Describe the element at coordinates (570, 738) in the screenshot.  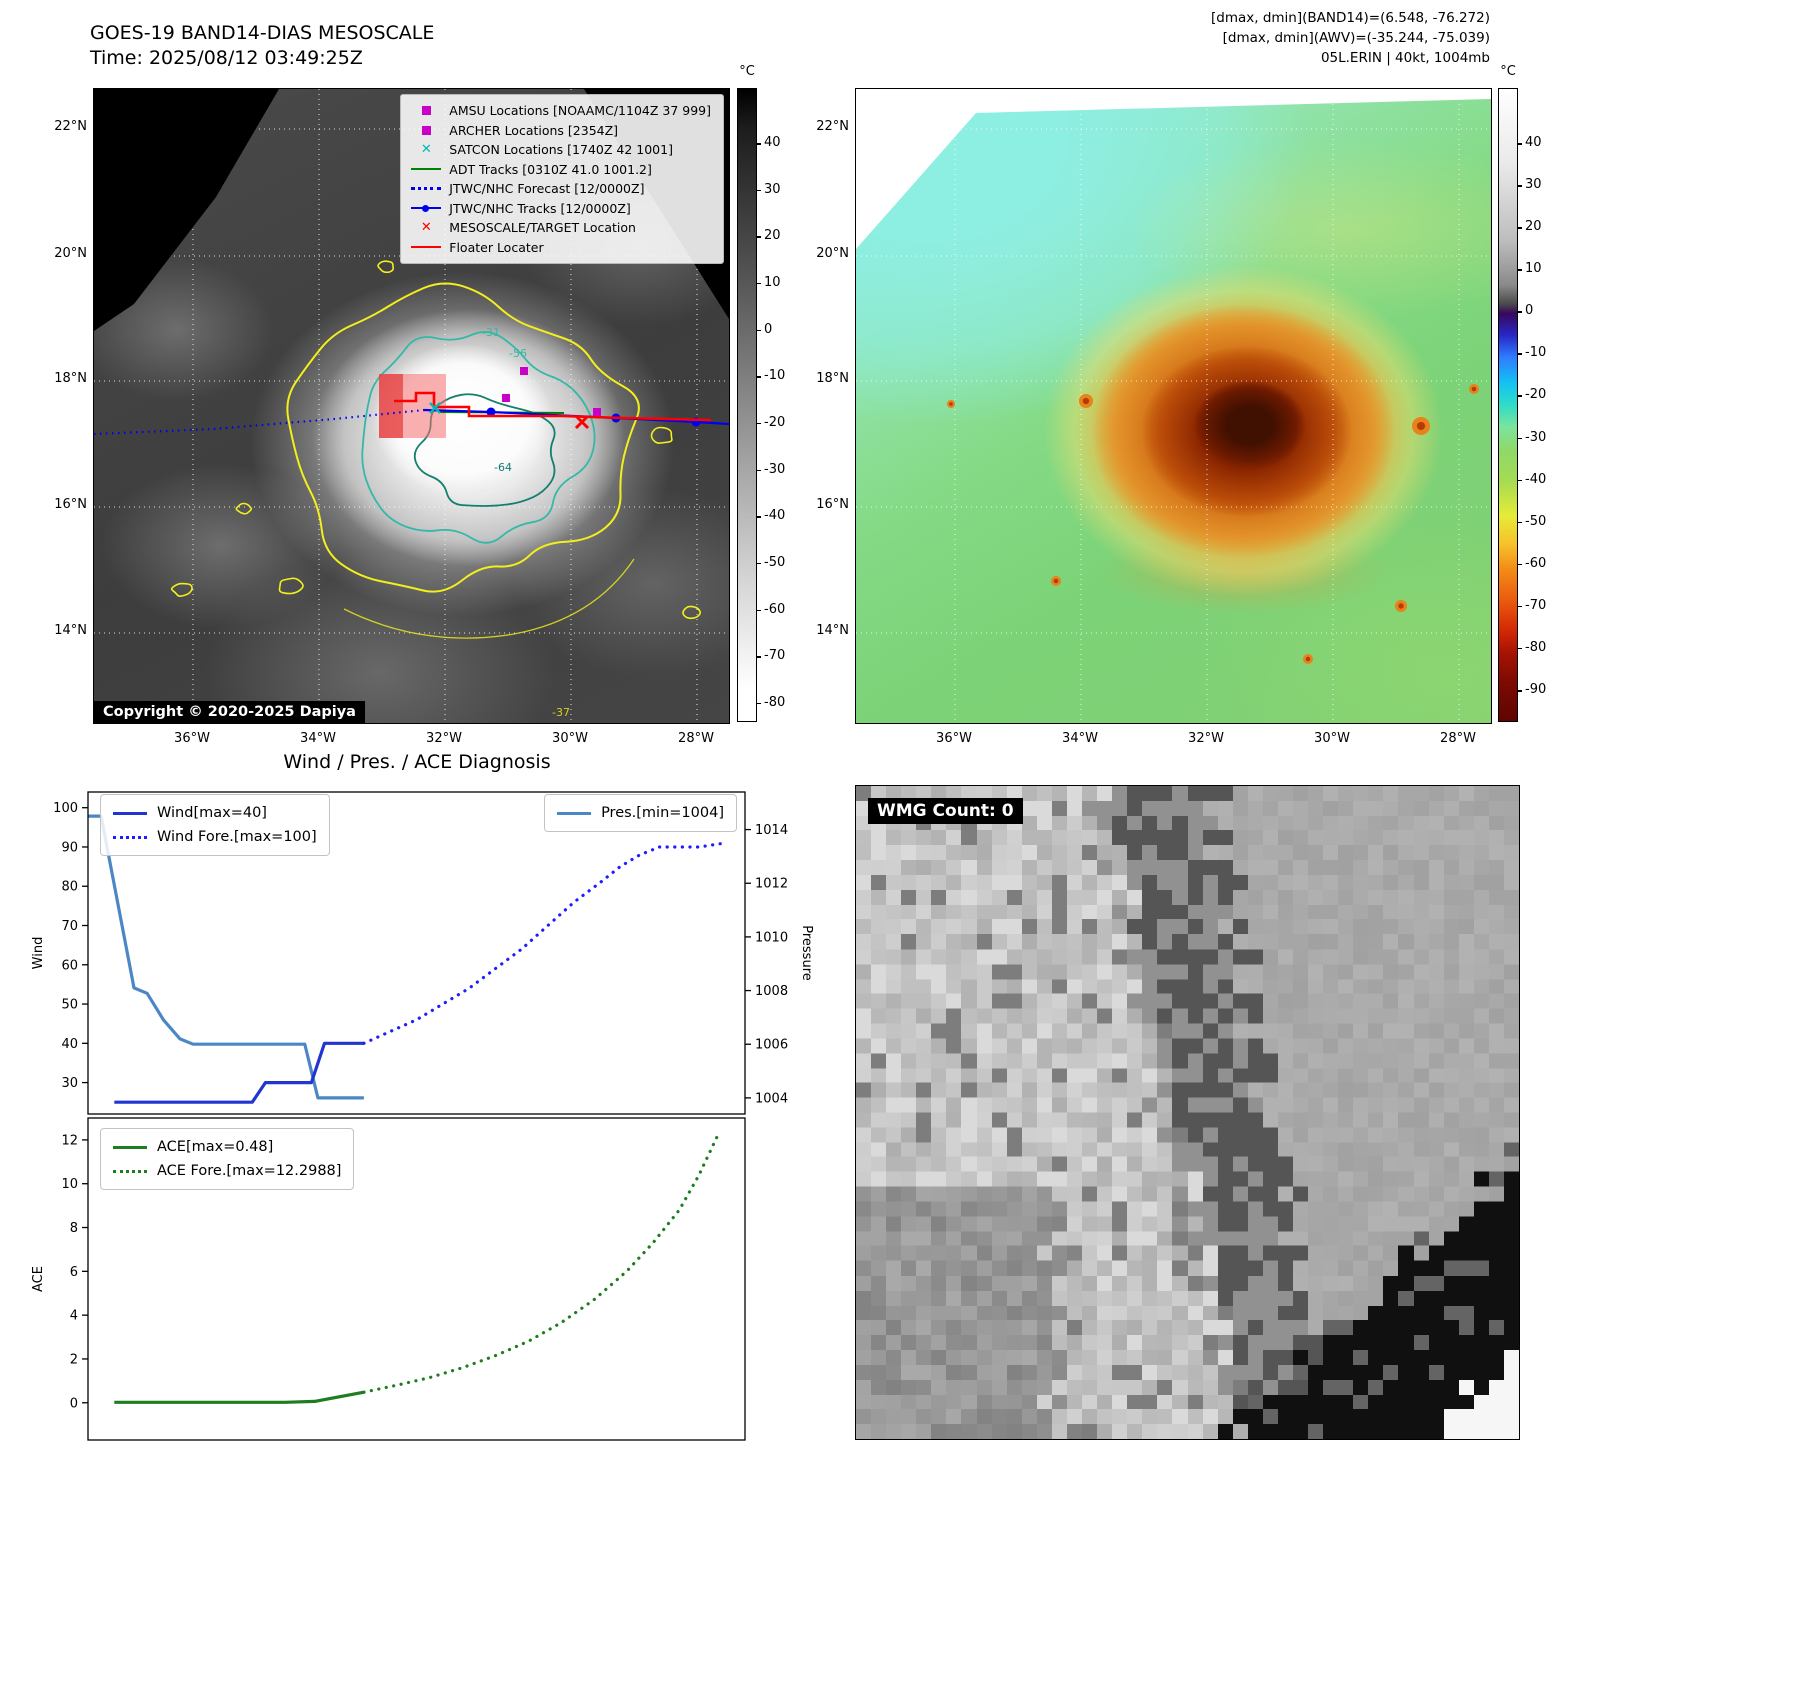
I see `band14-lon-tick-label: 30°W` at that location.